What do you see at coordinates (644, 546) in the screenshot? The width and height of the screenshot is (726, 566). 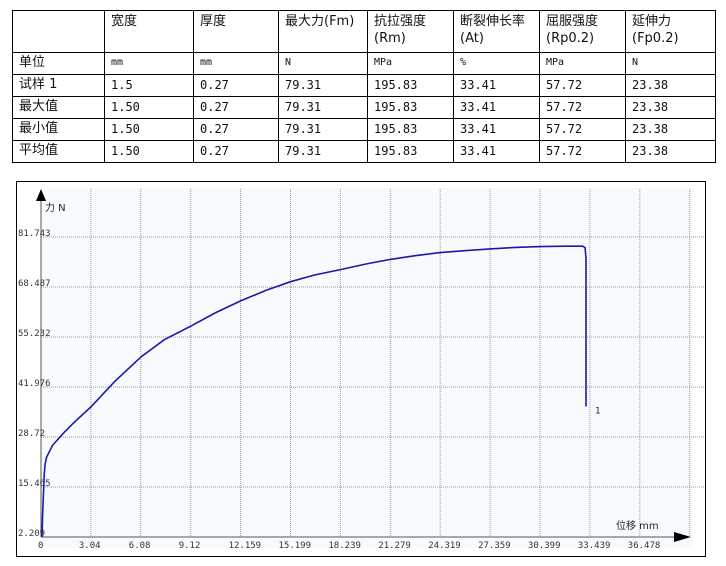 I see `x-tick-label: 36.478` at bounding box center [644, 546].